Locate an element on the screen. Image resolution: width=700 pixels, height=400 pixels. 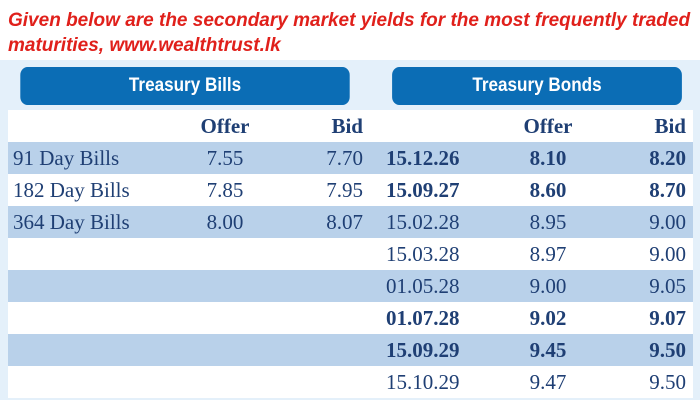
column-header-row: Offer Bid Offer Bid is located at coordinates (350, 126).